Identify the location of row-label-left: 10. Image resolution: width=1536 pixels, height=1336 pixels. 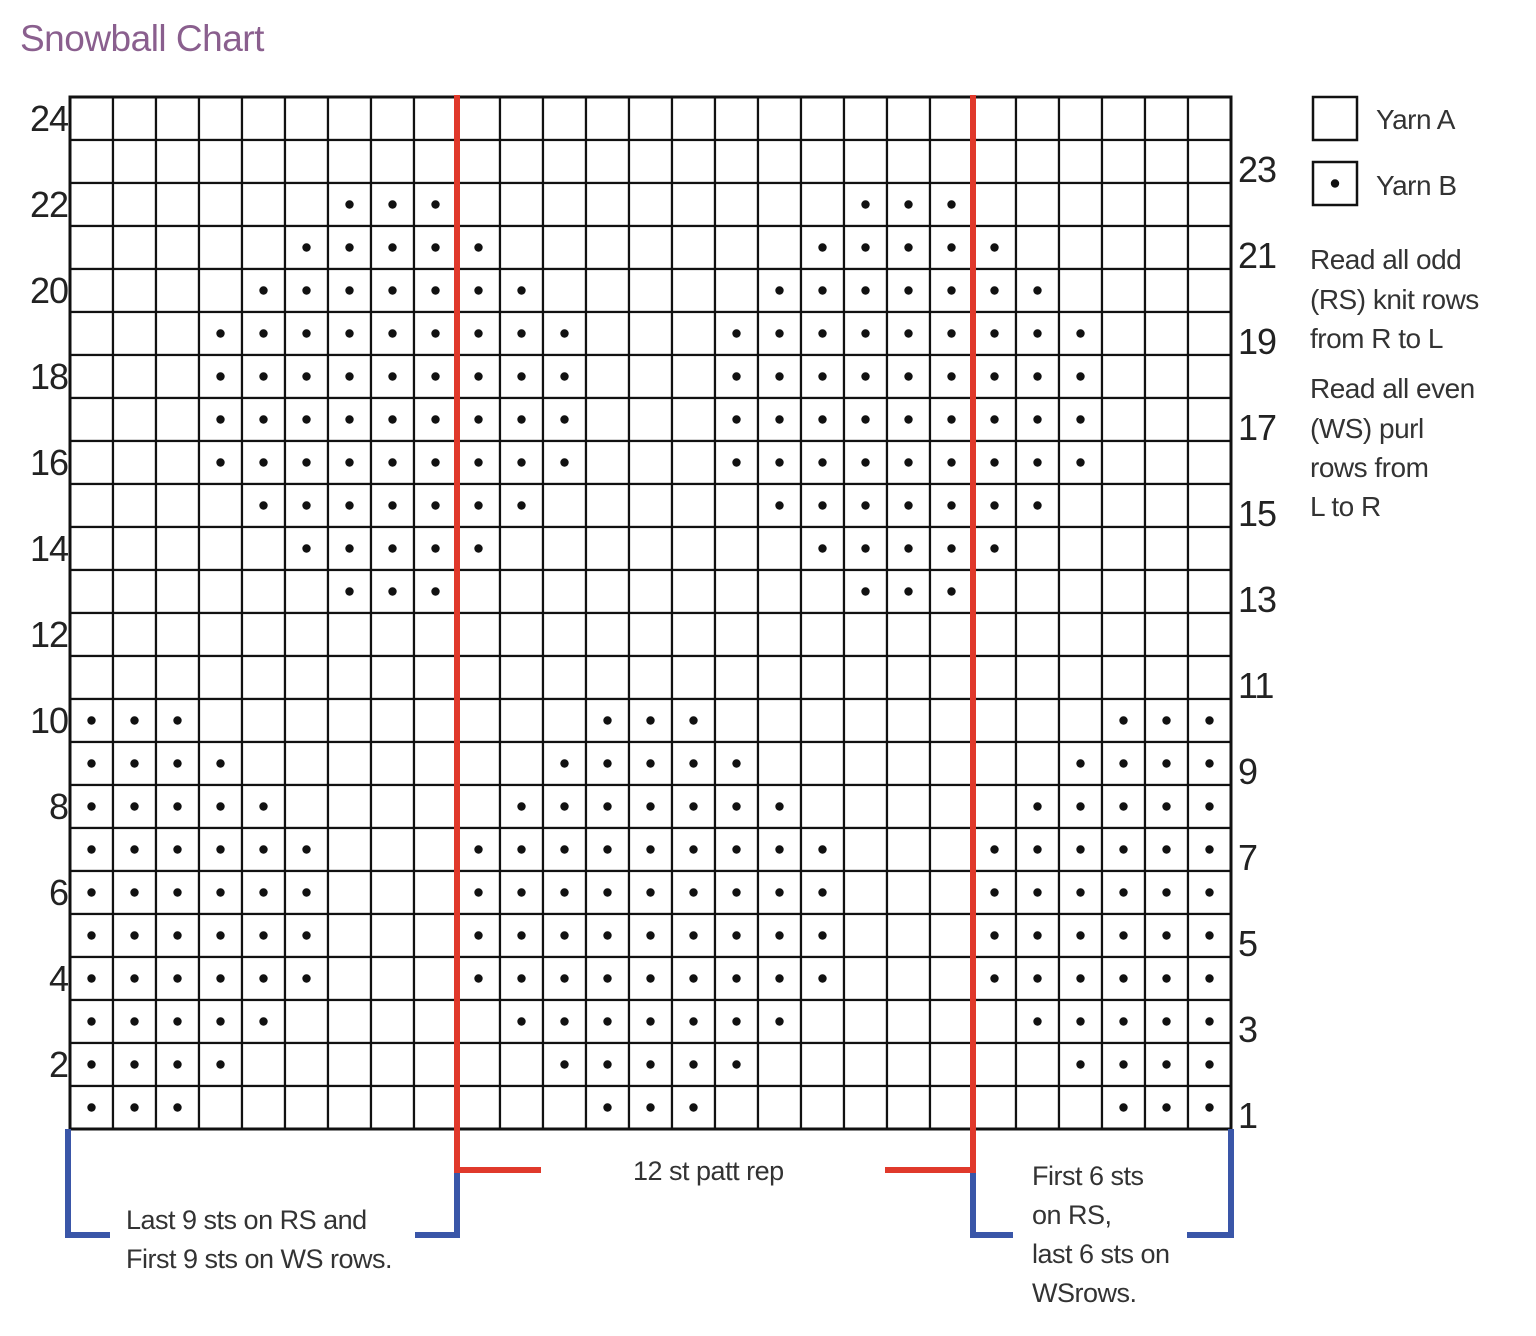
(49, 720).